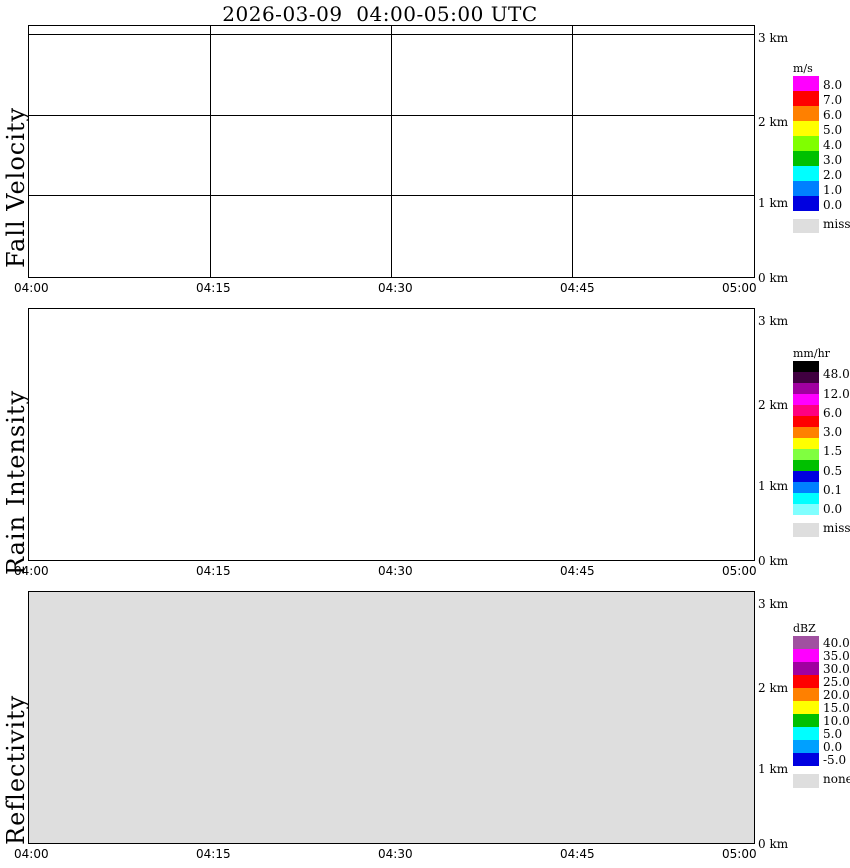 The height and width of the screenshot is (868, 850). I want to click on colorbar-reflectivity-units: dBZ, so click(804, 628).